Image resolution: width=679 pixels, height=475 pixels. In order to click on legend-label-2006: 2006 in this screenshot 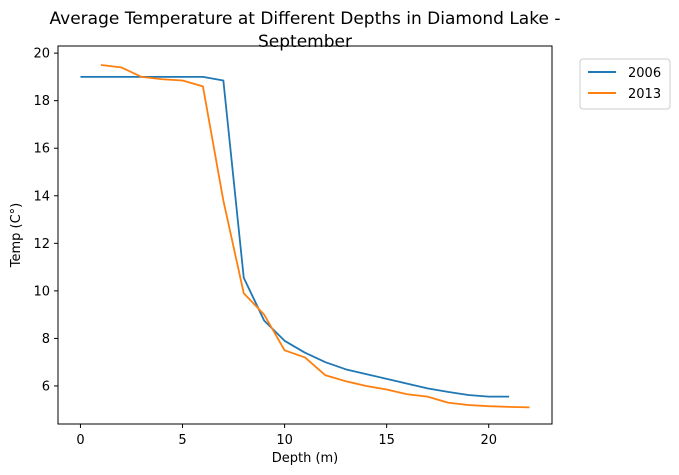, I will do `click(644, 73)`.